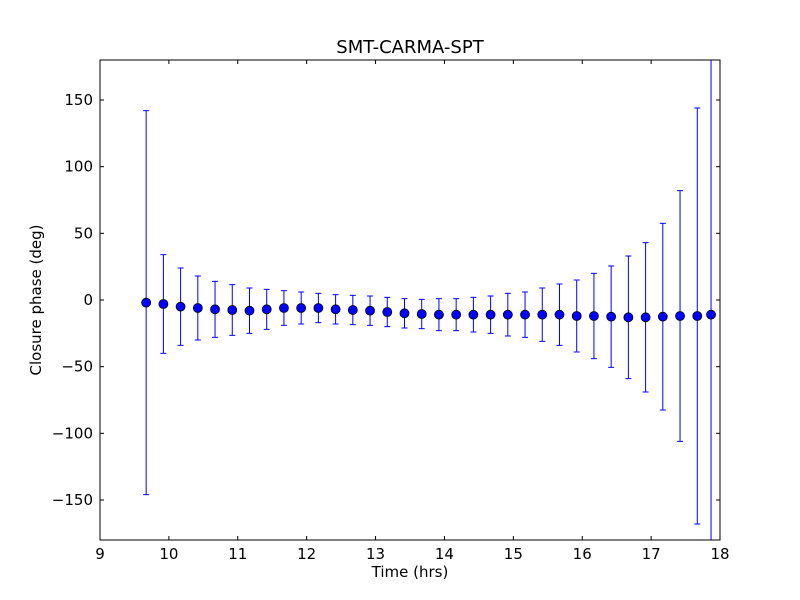  Describe the element at coordinates (78, 167) in the screenshot. I see `y-tick-label: 100` at that location.